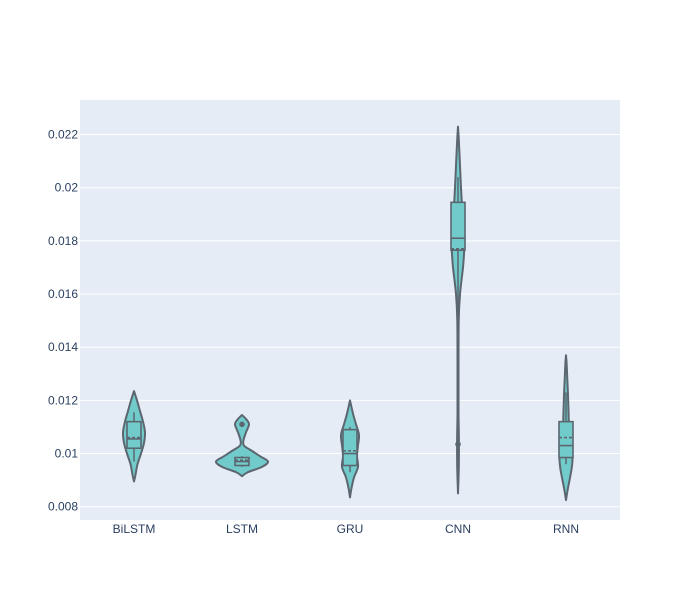 This screenshot has width=700, height=600. What do you see at coordinates (63, 241) in the screenshot?
I see `y-tick-label: 0.018` at bounding box center [63, 241].